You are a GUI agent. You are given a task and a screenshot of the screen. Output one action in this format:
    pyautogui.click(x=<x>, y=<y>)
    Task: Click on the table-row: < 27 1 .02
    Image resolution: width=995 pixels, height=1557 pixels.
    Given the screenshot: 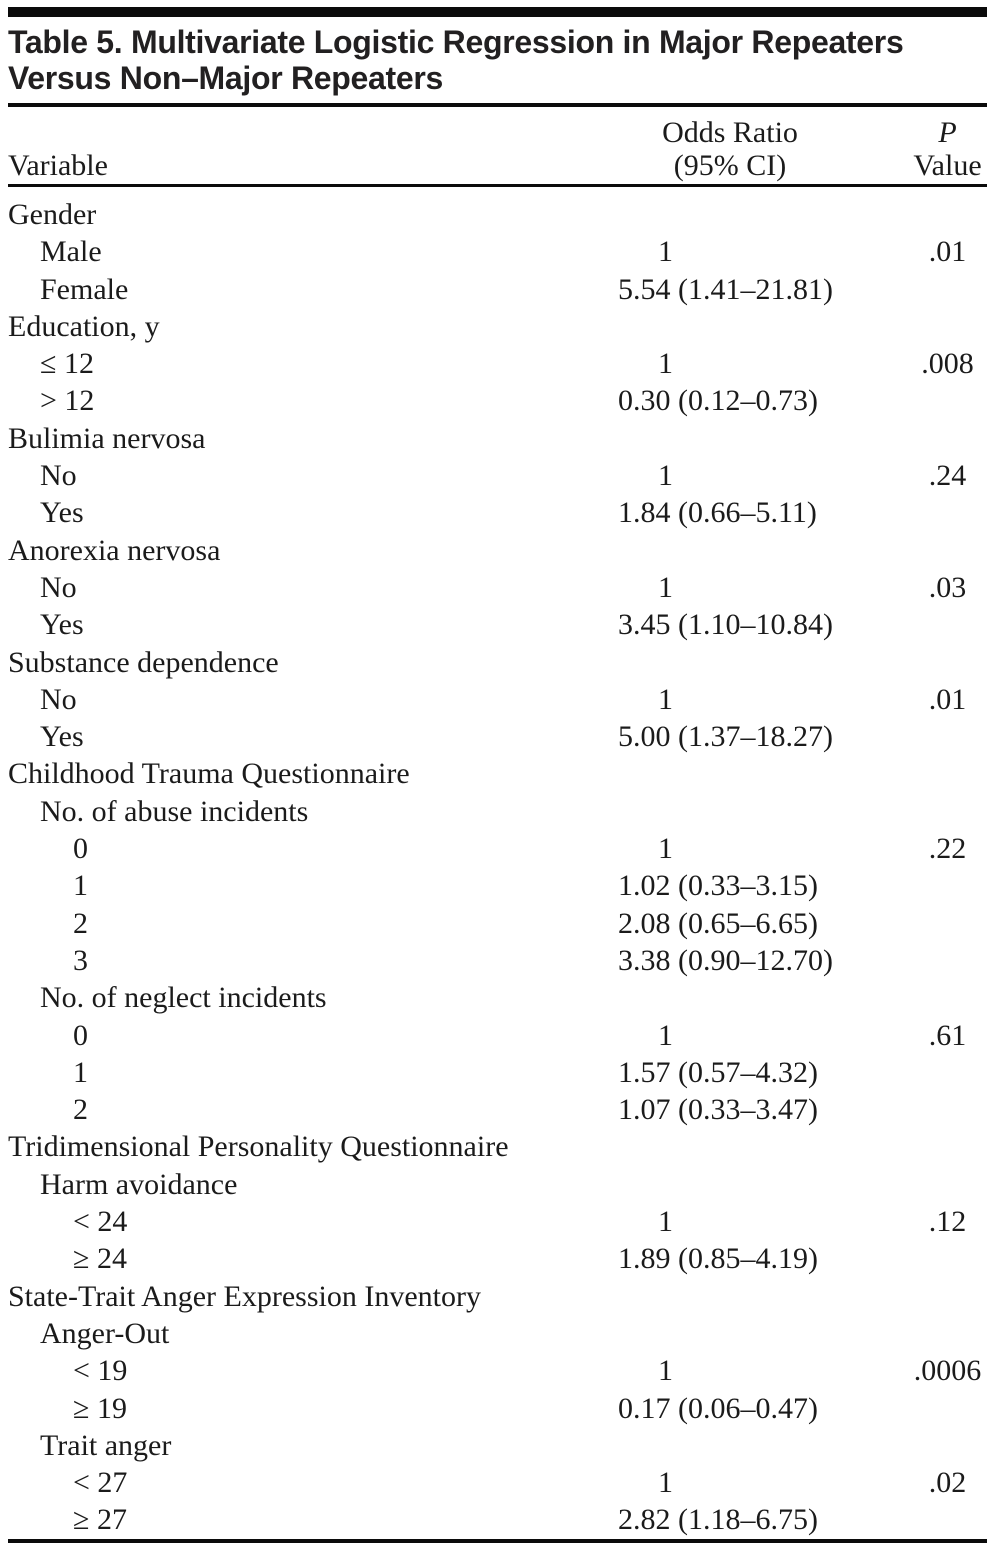 What is the action you would take?
    pyautogui.click(x=497, y=1482)
    